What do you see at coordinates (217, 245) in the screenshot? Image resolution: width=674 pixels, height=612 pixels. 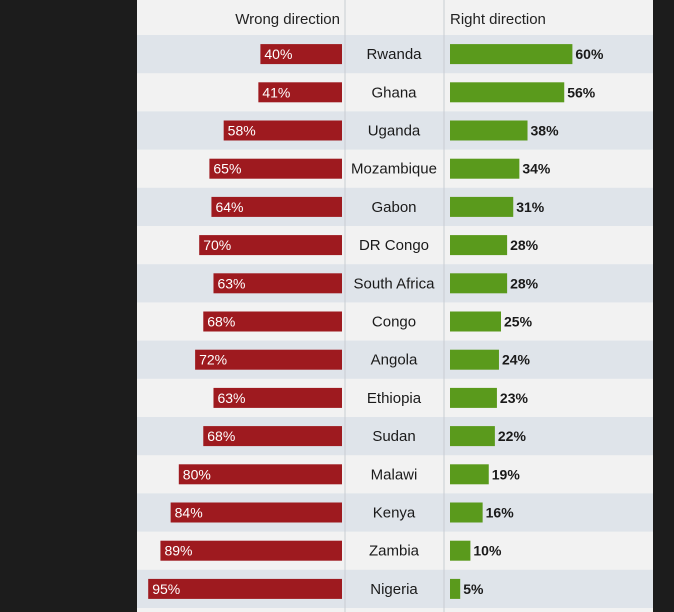 I see `wrong-direction-label: 70%` at bounding box center [217, 245].